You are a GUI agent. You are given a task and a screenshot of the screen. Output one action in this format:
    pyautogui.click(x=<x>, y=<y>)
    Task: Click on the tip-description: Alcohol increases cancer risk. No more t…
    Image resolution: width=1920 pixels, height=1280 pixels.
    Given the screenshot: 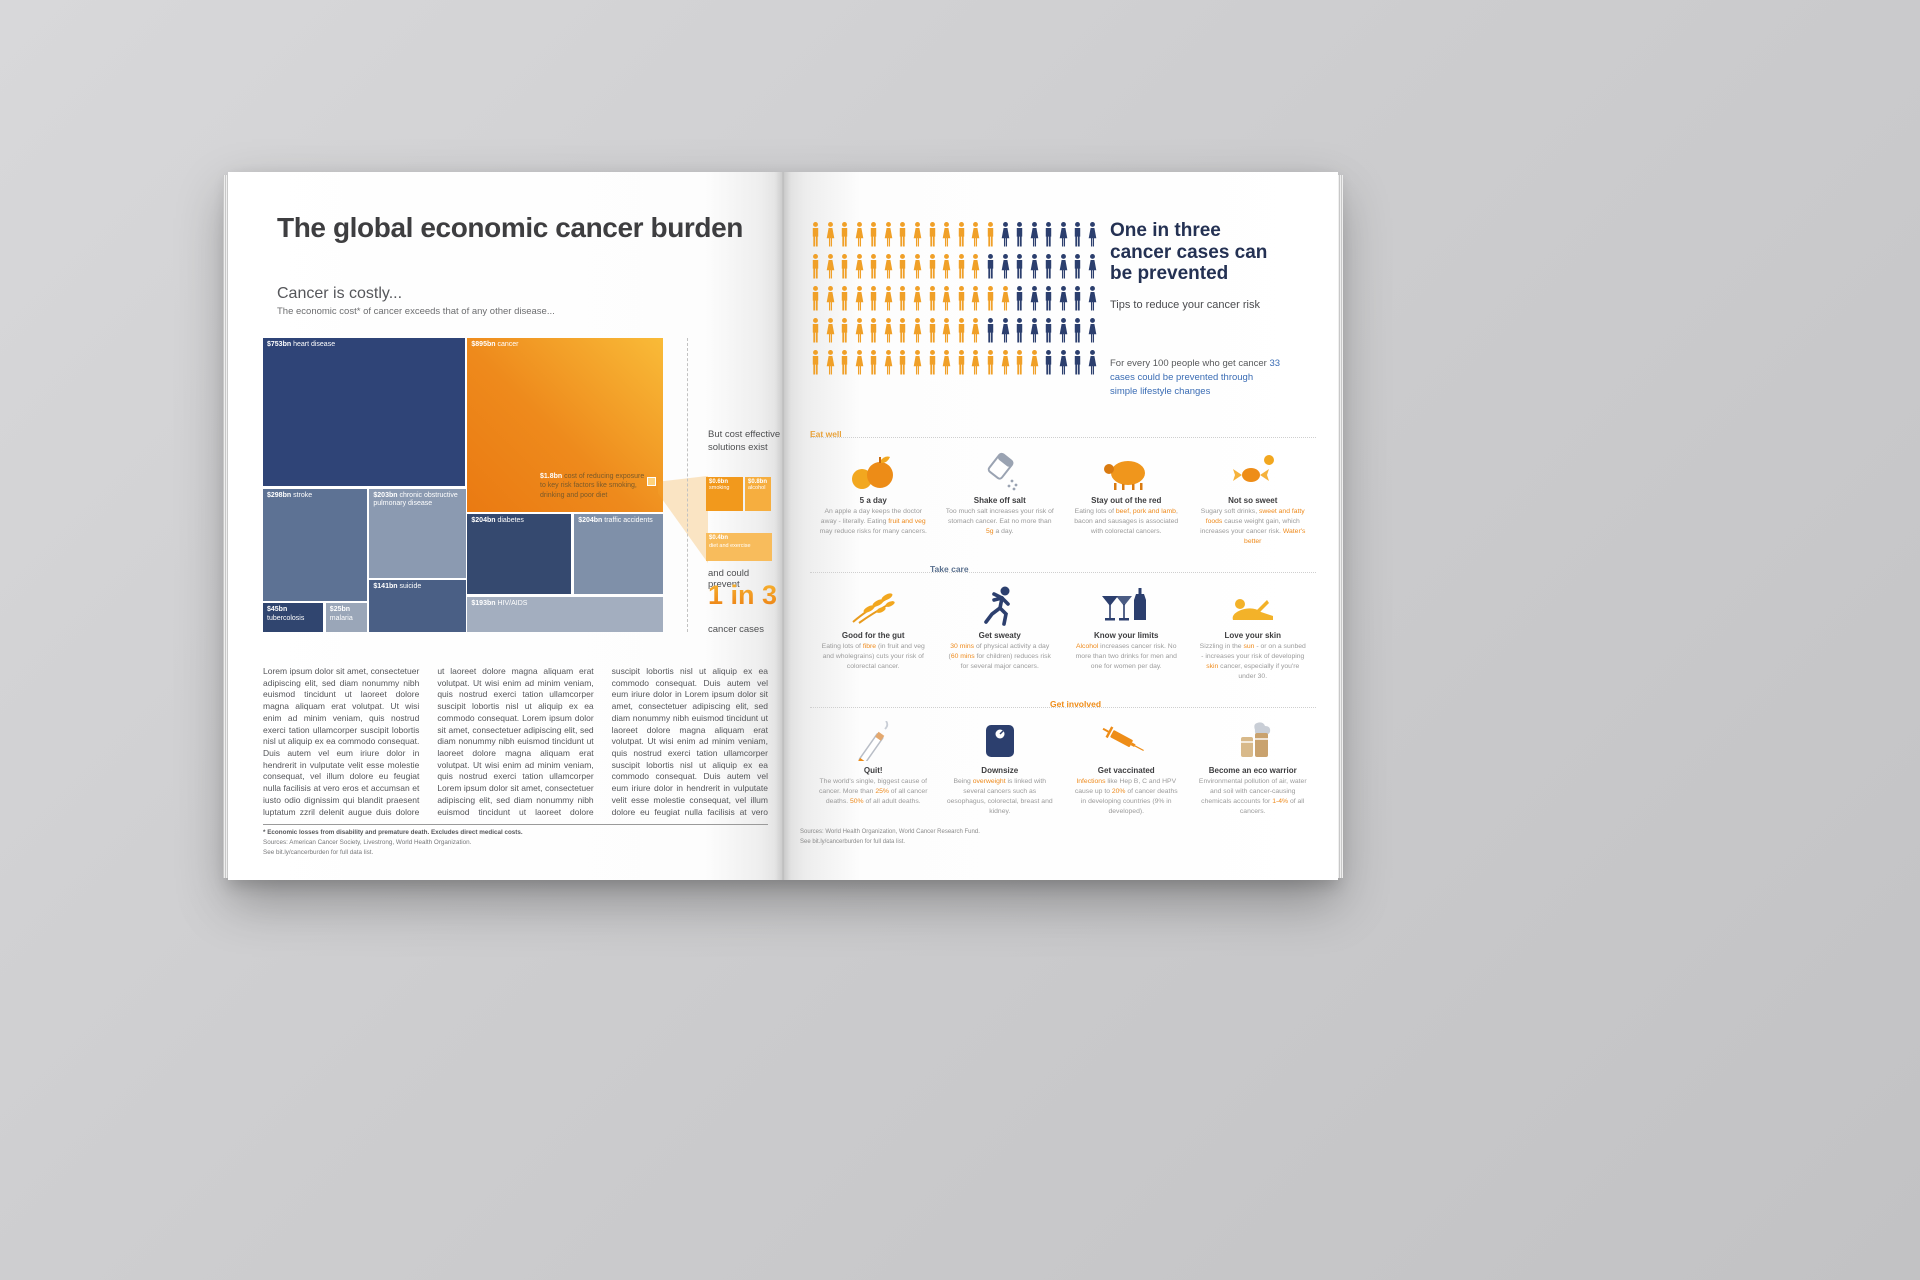 What is the action you would take?
    pyautogui.click(x=1126, y=656)
    